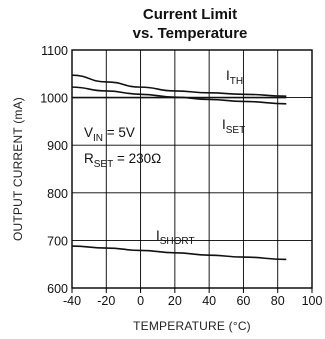 The image size is (325, 339). I want to click on x-tick-label: 20, so click(175, 301).